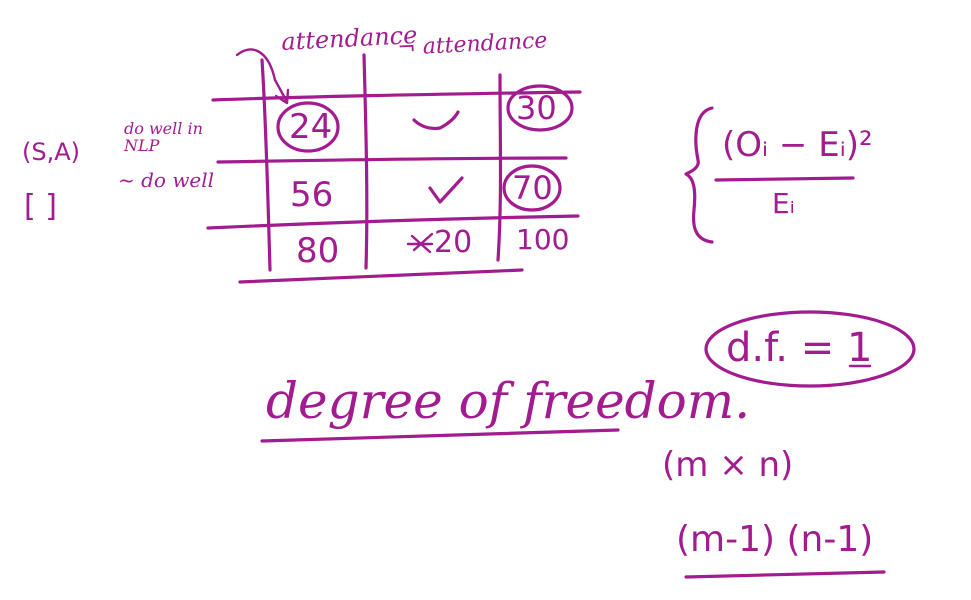  Describe the element at coordinates (508, 401) in the screenshot. I see `heading-degree-of-freedom: degree of freedom.` at that location.